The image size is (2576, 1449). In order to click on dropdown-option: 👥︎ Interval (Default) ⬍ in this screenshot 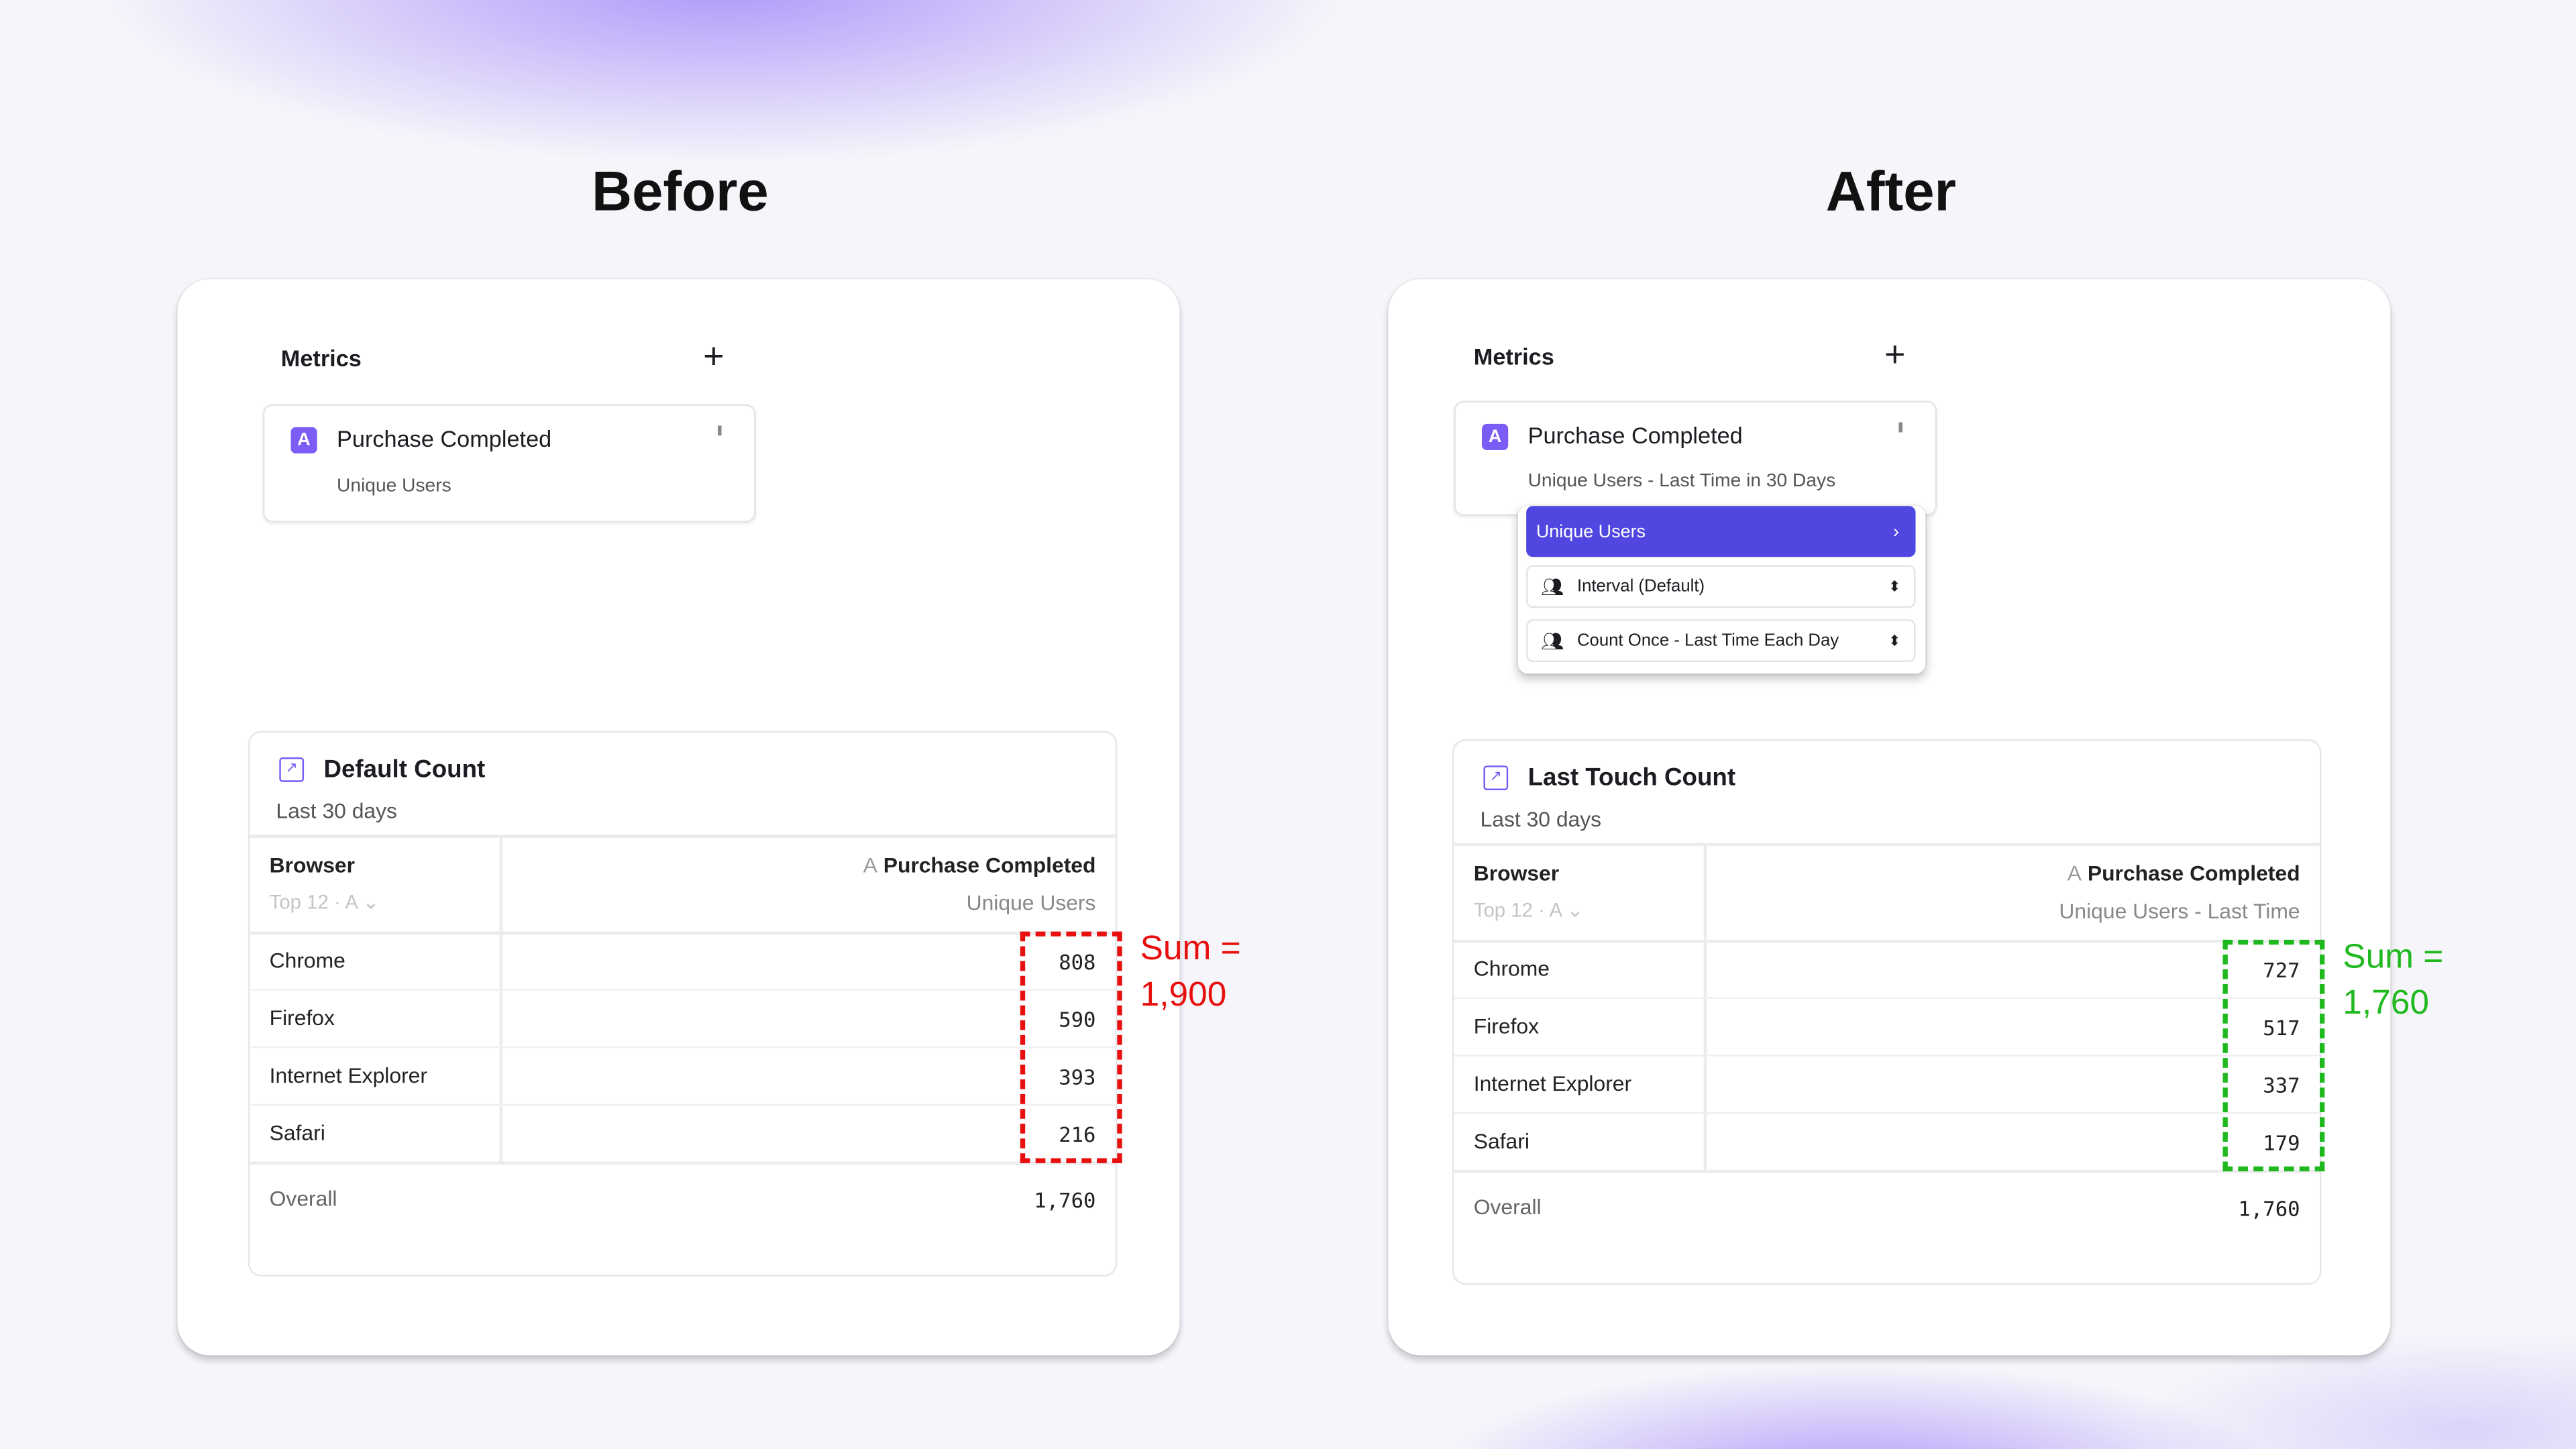, I will do `click(1721, 586)`.